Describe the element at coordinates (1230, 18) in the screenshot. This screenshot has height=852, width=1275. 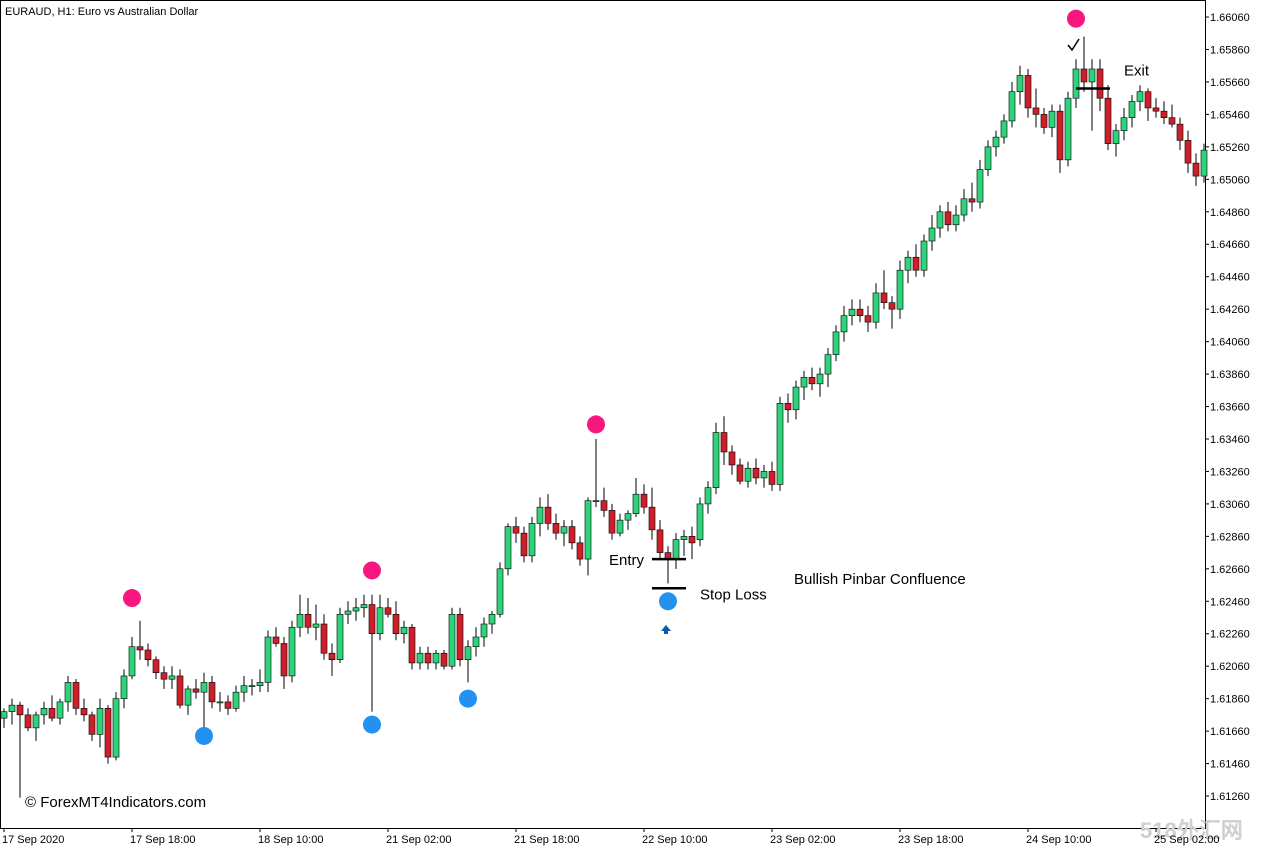
I see `y-tick-label: 1.66060` at that location.